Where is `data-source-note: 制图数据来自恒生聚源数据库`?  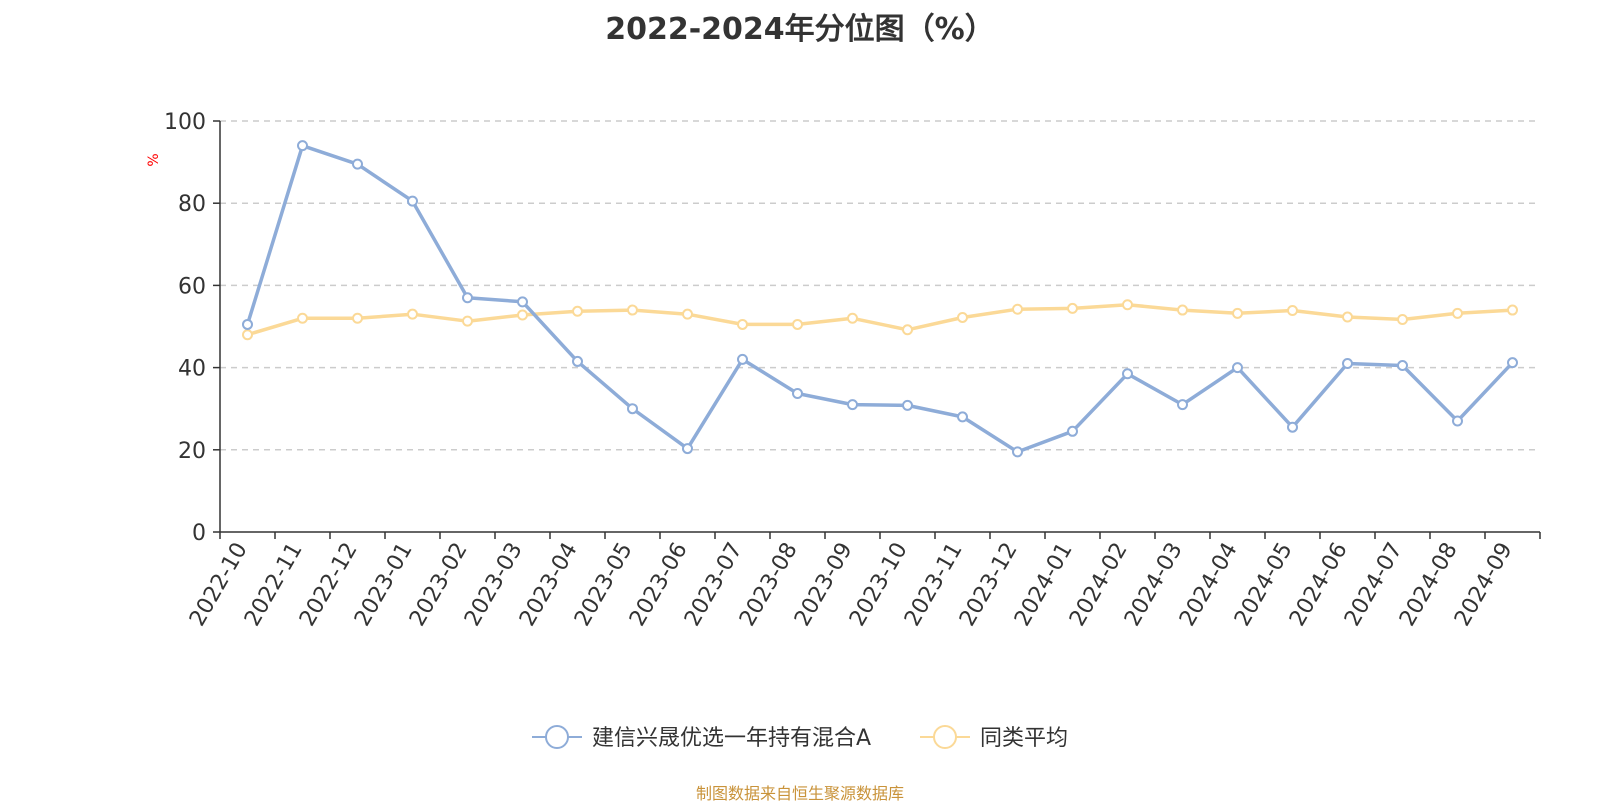
data-source-note: 制图数据来自恒生聚源数据库 is located at coordinates (799, 793).